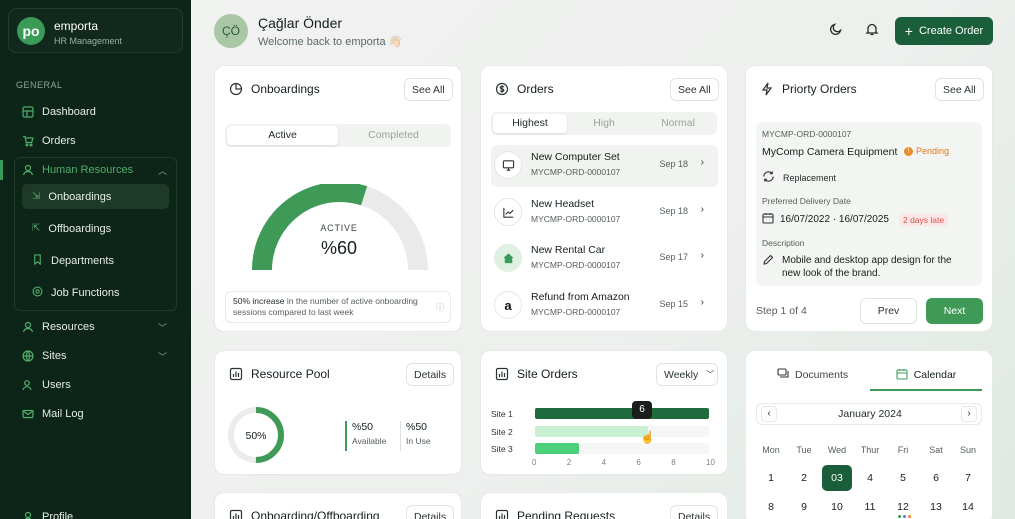 The image size is (1015, 519). What do you see at coordinates (36, 228) in the screenshot?
I see `logout-icon: ⇱` at bounding box center [36, 228].